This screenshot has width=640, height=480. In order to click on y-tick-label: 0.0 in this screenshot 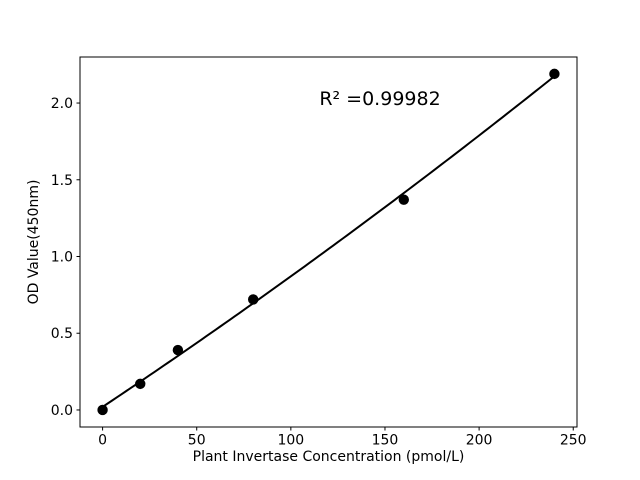, I will do `click(62, 411)`.